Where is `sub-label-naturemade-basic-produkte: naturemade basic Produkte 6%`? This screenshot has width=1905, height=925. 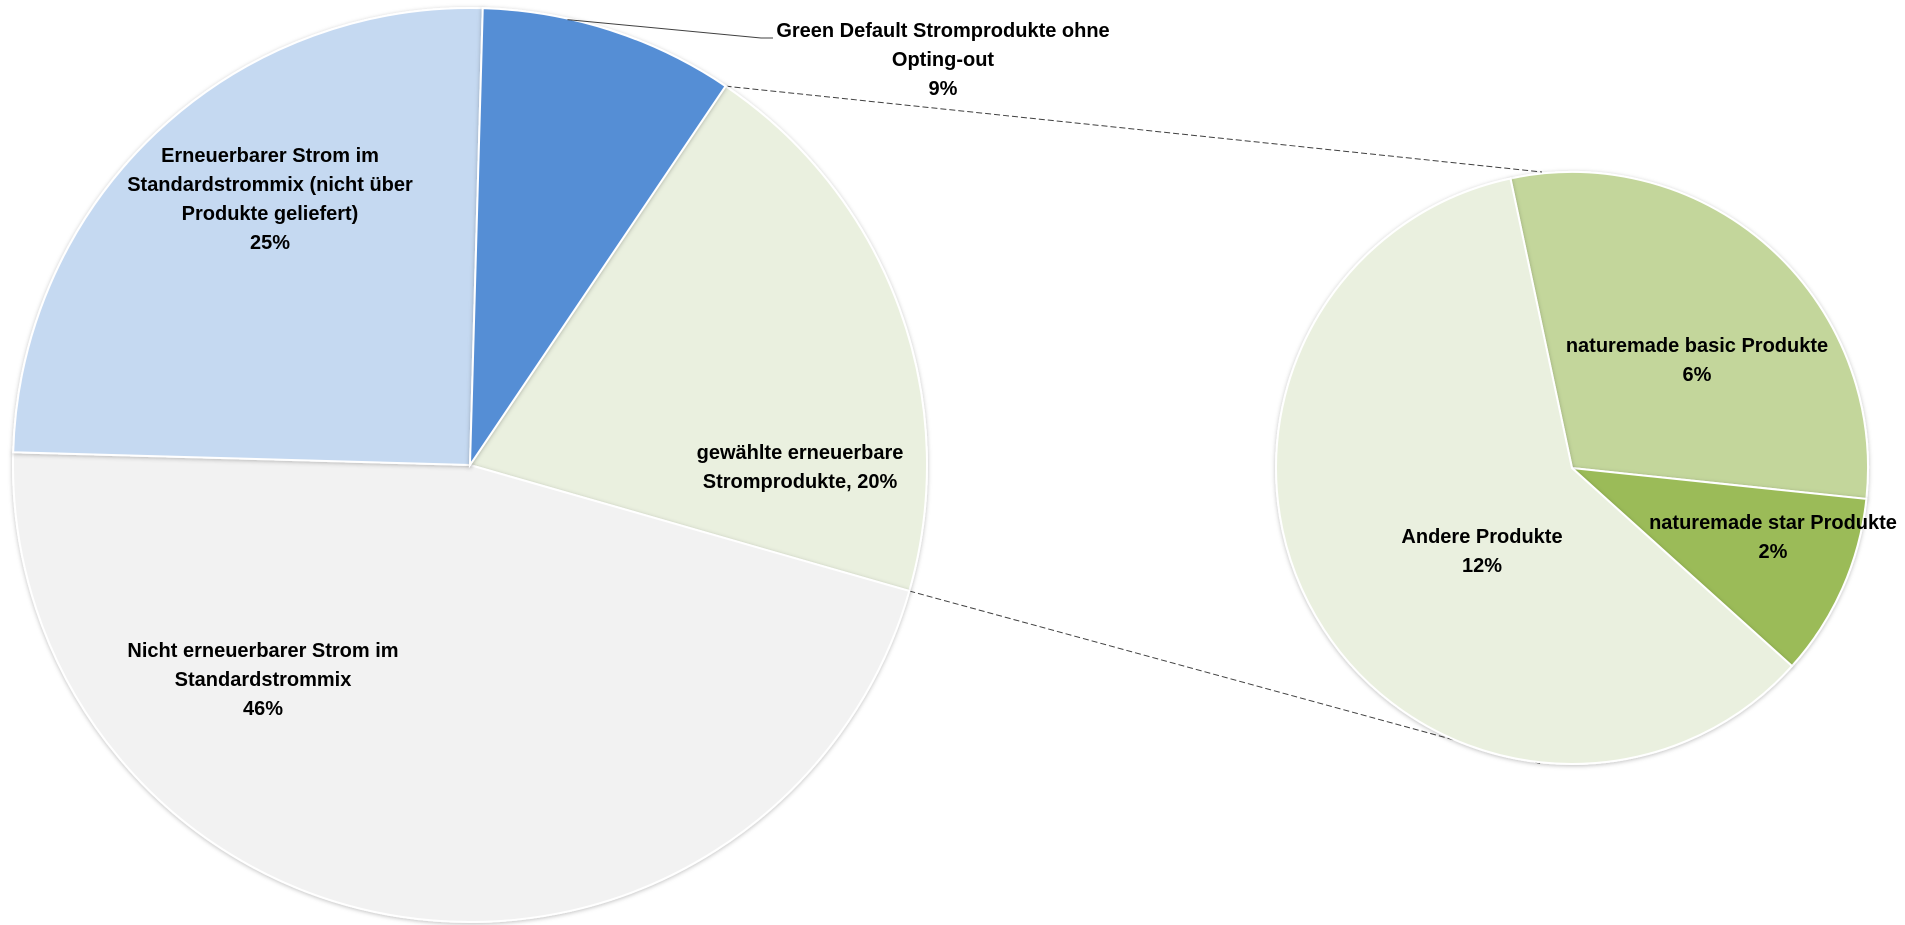
sub-label-naturemade-basic-produkte: naturemade basic Produkte 6% is located at coordinates (1697, 360).